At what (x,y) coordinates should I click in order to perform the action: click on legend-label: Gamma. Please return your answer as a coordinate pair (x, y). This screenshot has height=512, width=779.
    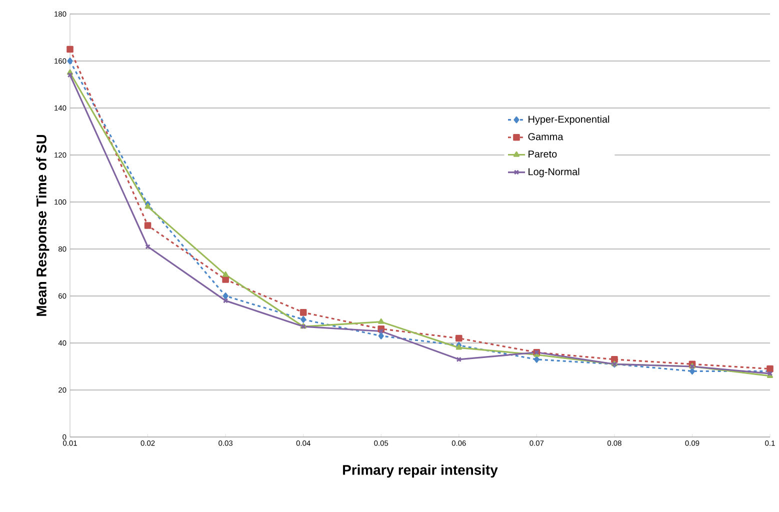
    Looking at the image, I should click on (546, 136).